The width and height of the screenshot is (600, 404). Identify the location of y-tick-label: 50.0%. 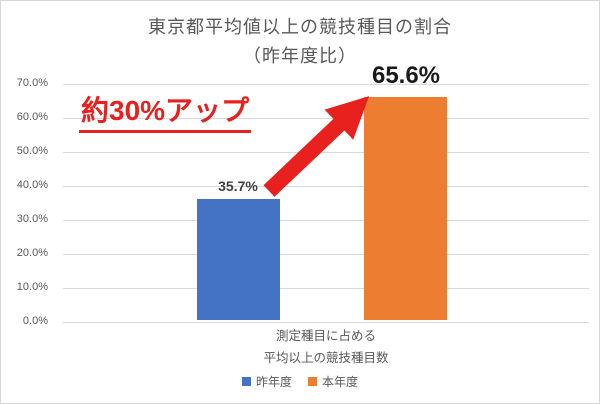
(32, 151).